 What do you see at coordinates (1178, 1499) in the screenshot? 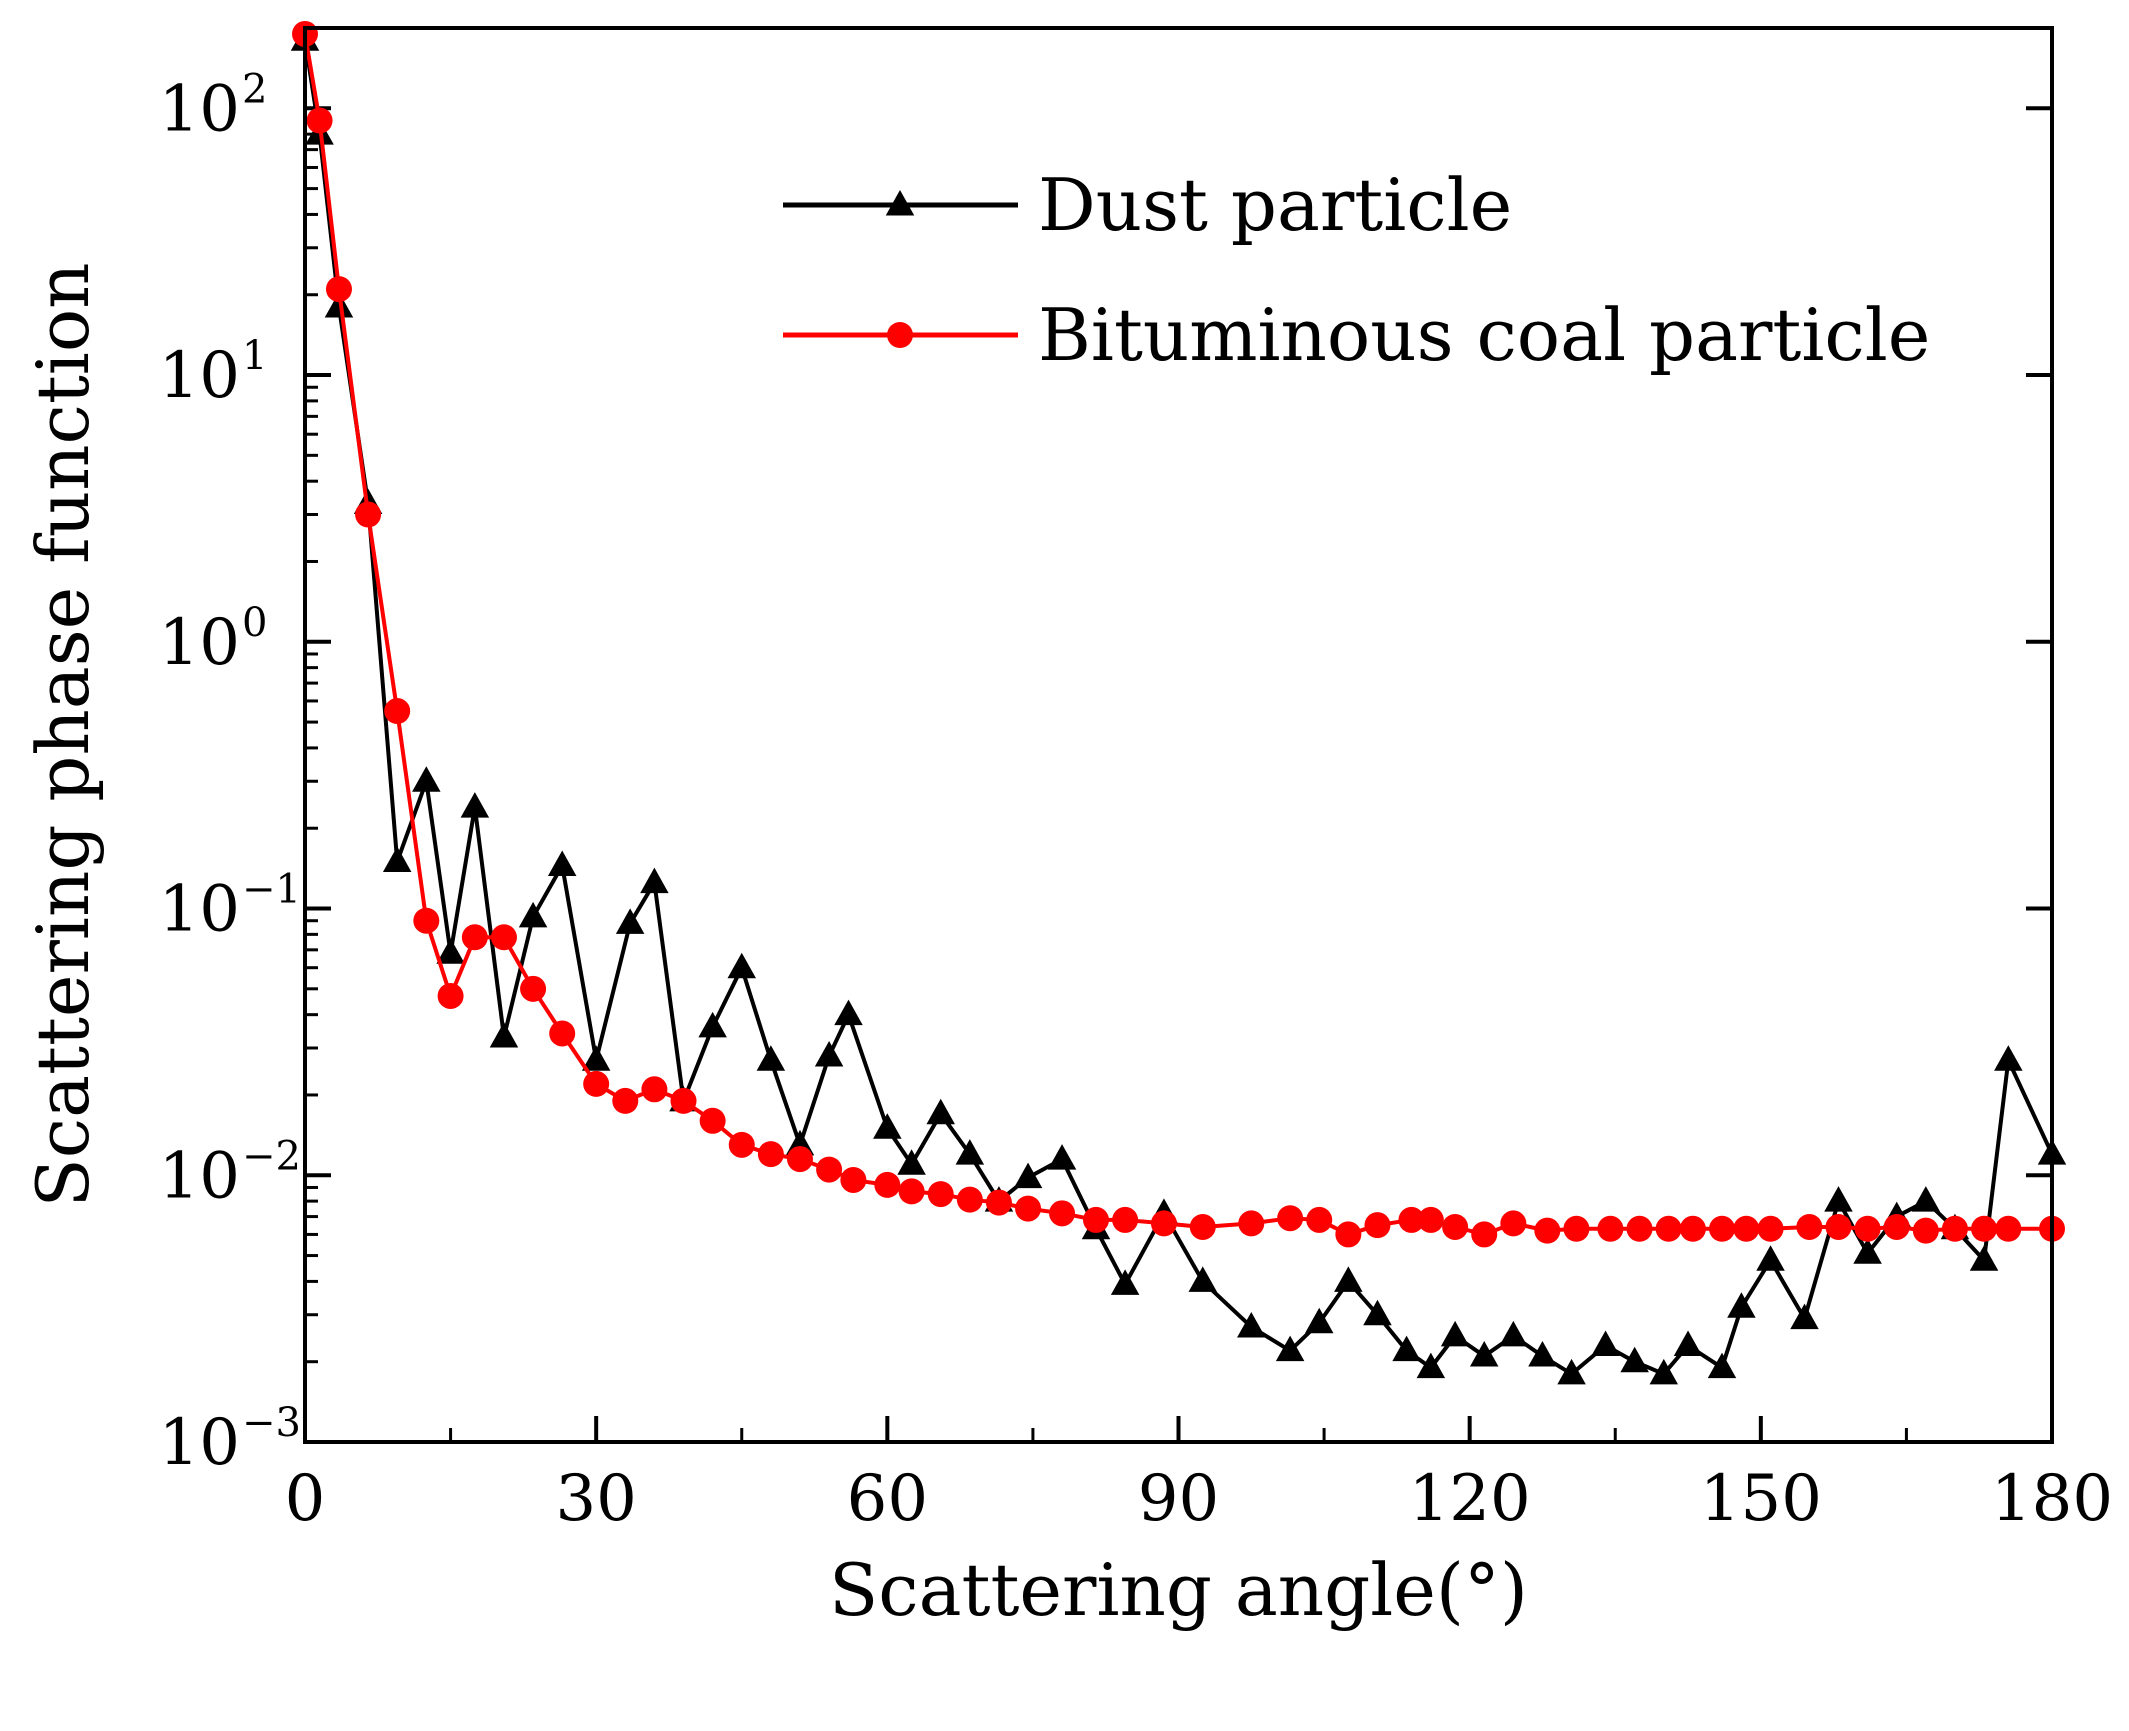
I see `x-tick-label: 90` at bounding box center [1178, 1499].